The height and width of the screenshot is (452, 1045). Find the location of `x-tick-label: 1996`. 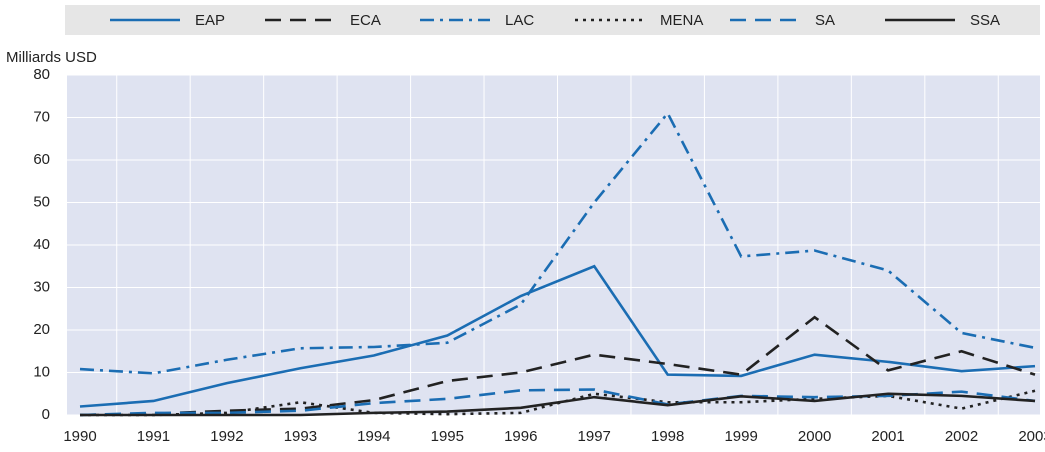

x-tick-label: 1996 is located at coordinates (520, 436).